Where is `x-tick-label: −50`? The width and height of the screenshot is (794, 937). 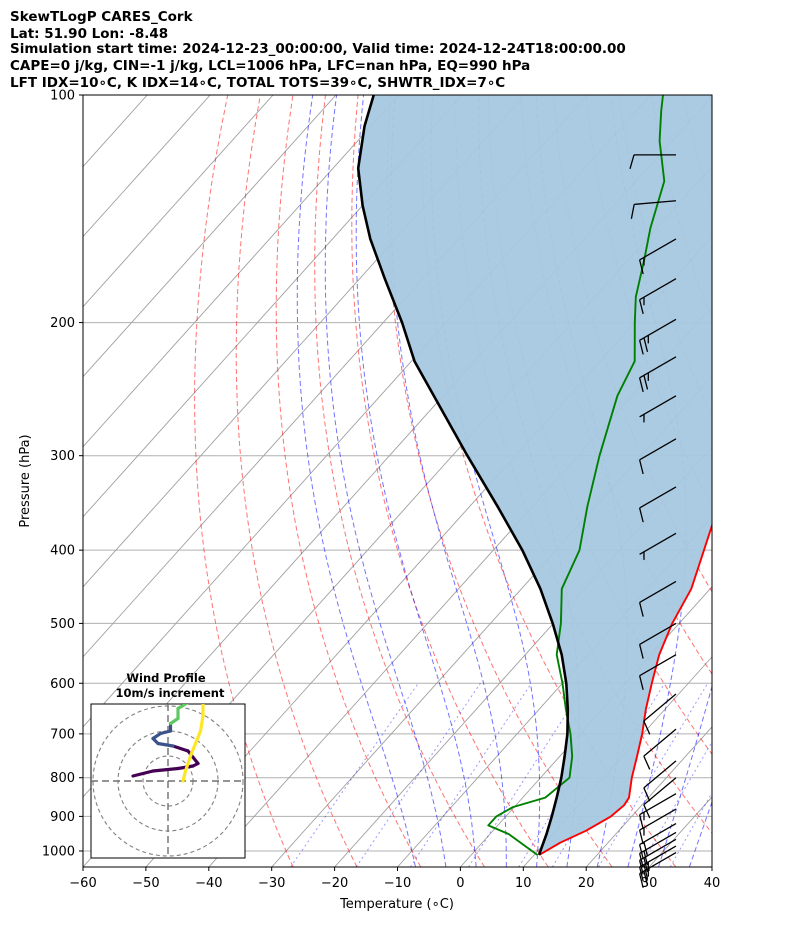 x-tick-label: −50 is located at coordinates (145, 883).